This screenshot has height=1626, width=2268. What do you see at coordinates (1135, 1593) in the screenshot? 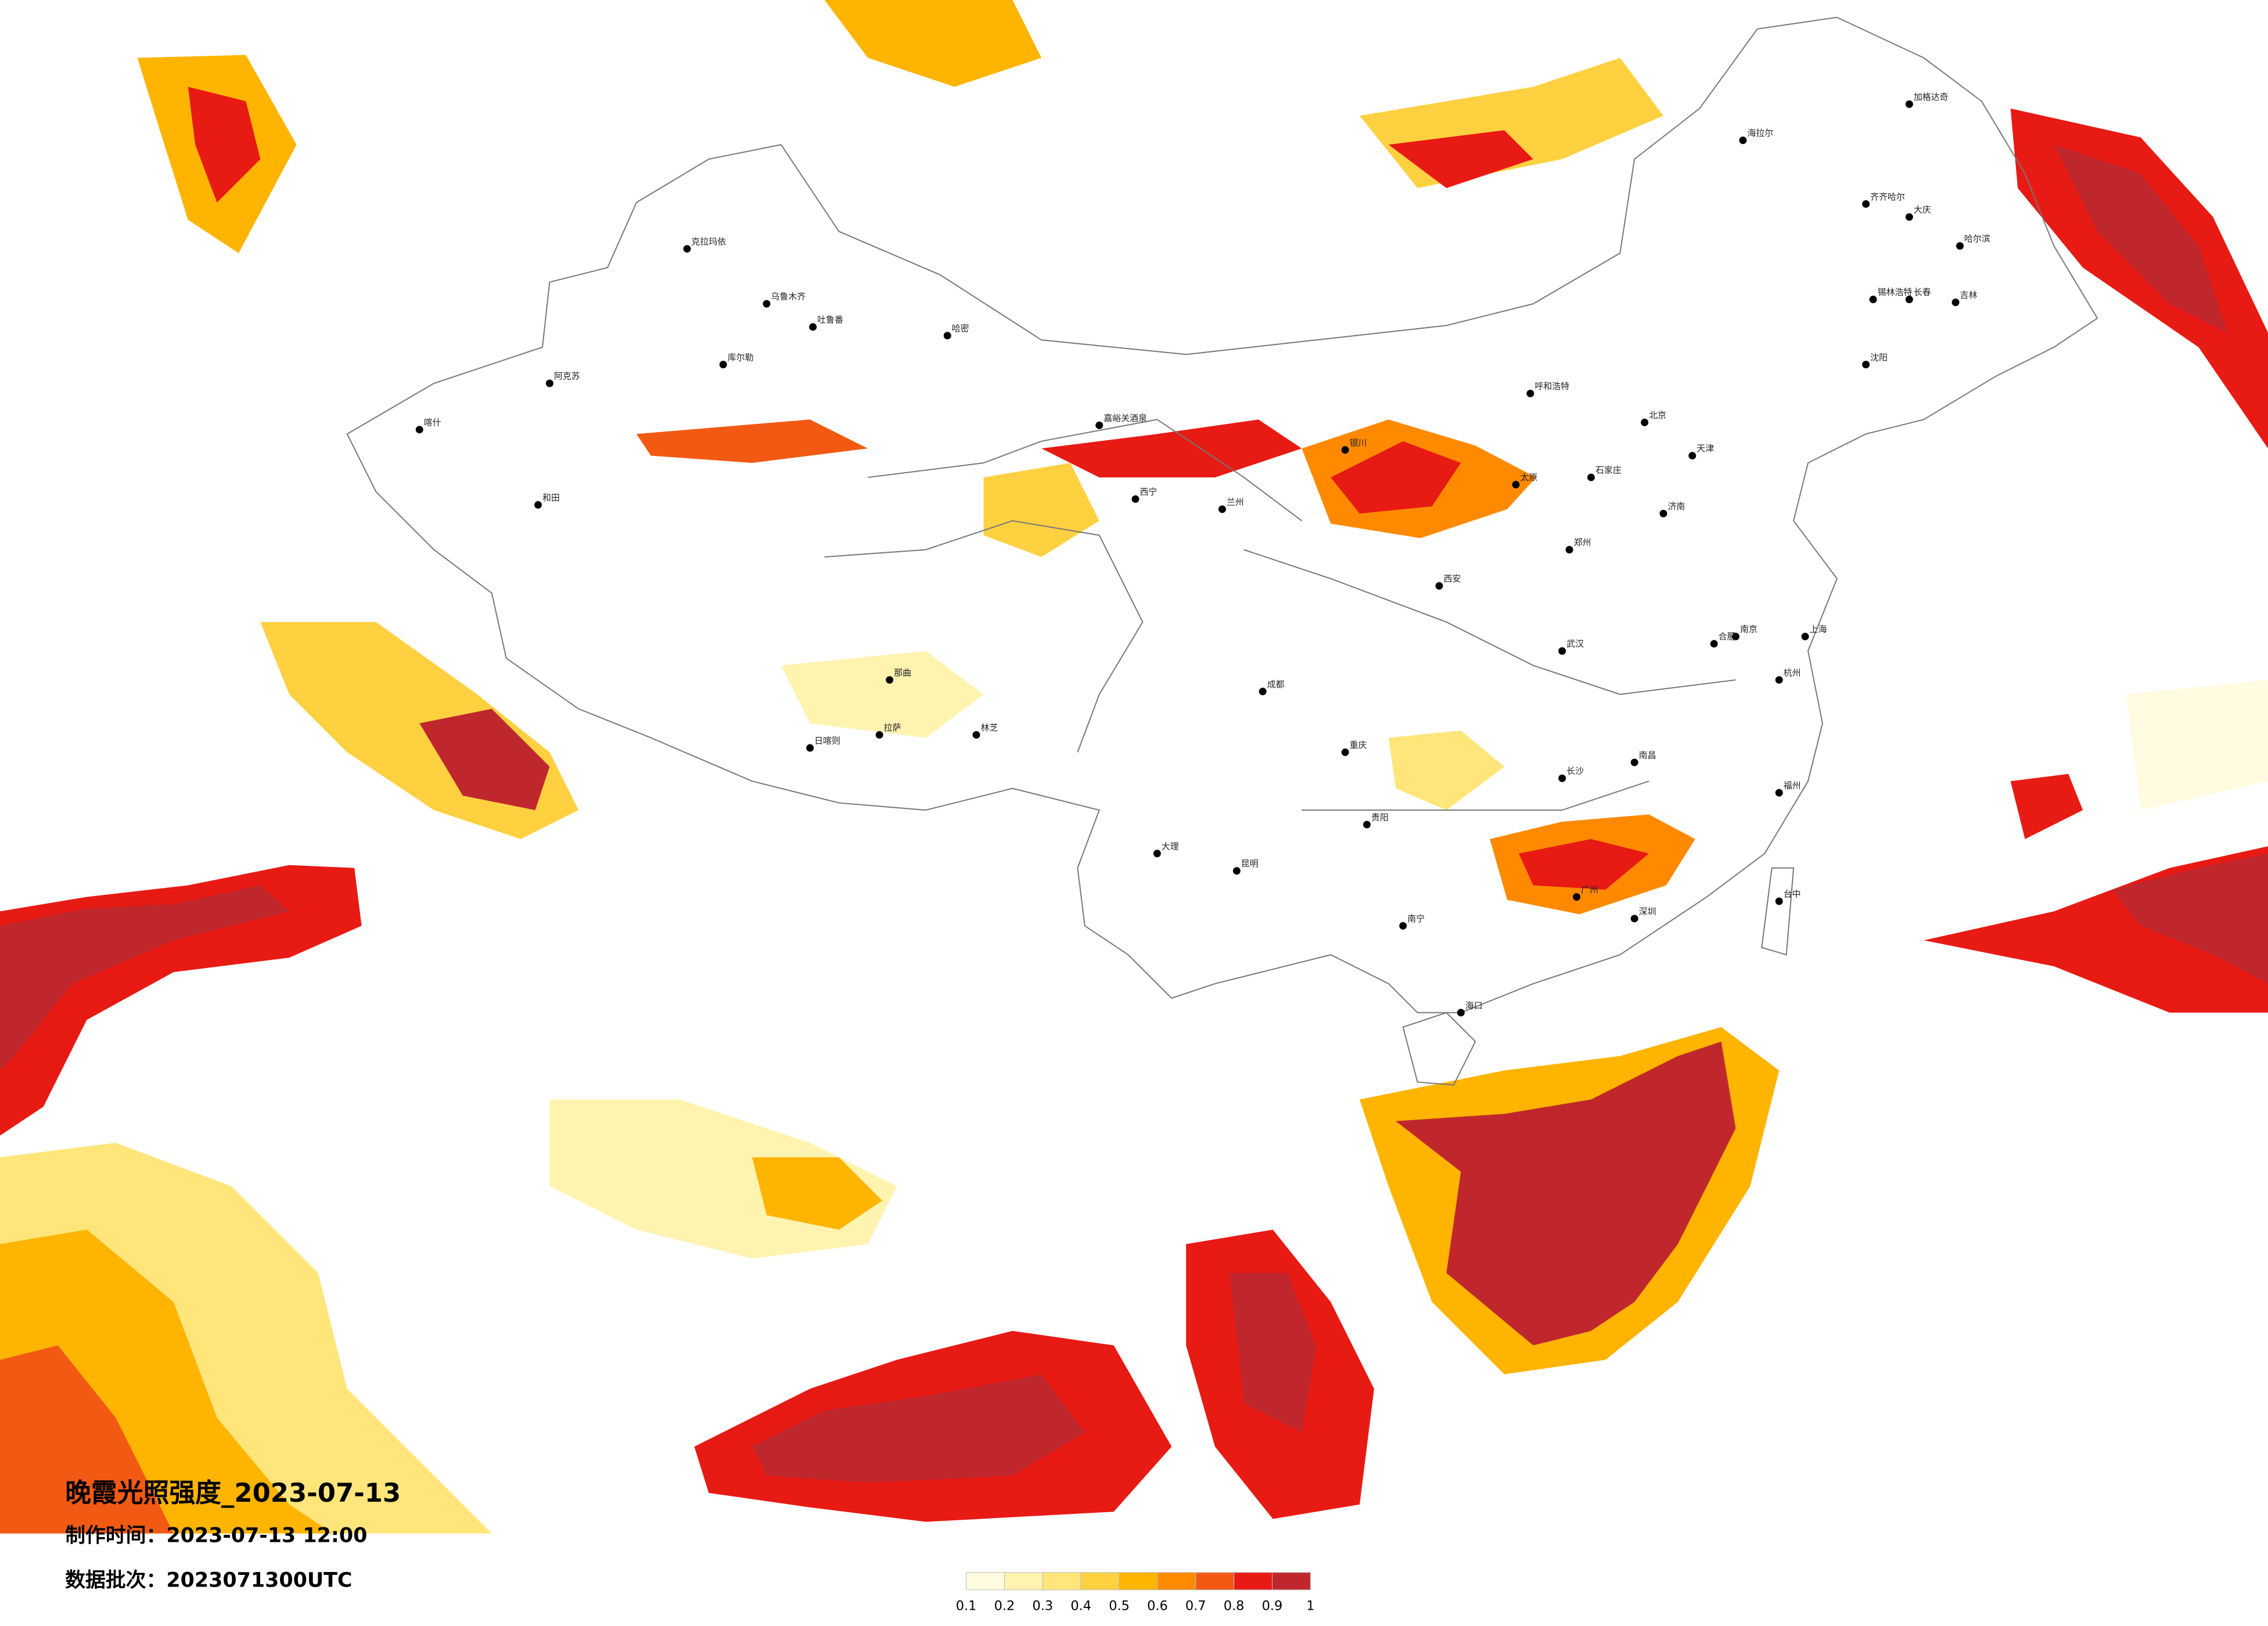
I see `colorbar: 0.1 0.2 0.3 0.4 0.5 0.6 0.7 0.8 0.9 1` at bounding box center [1135, 1593].